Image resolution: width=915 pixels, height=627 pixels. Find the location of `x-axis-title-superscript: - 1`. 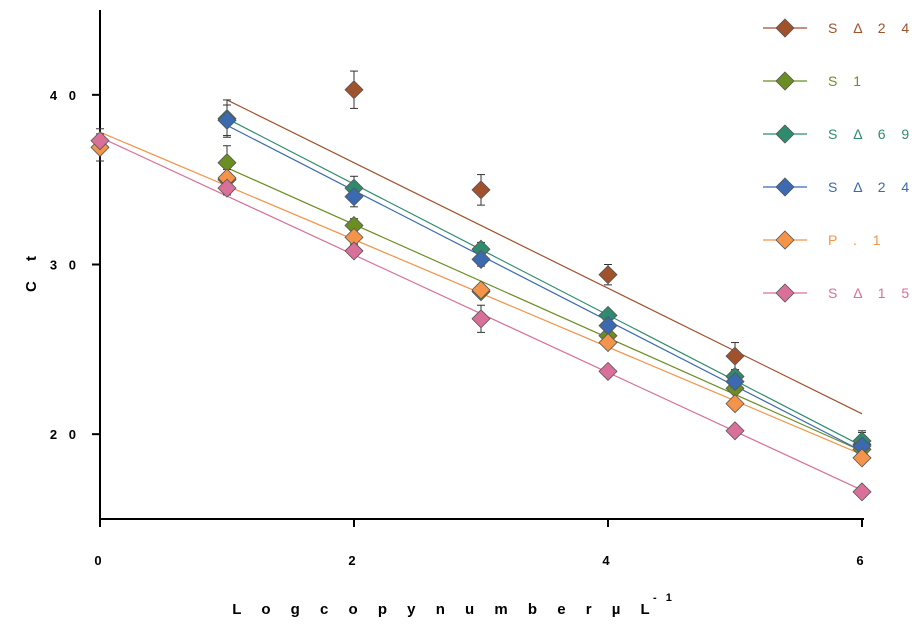

x-axis-title-superscript: - 1 is located at coordinates (664, 598).